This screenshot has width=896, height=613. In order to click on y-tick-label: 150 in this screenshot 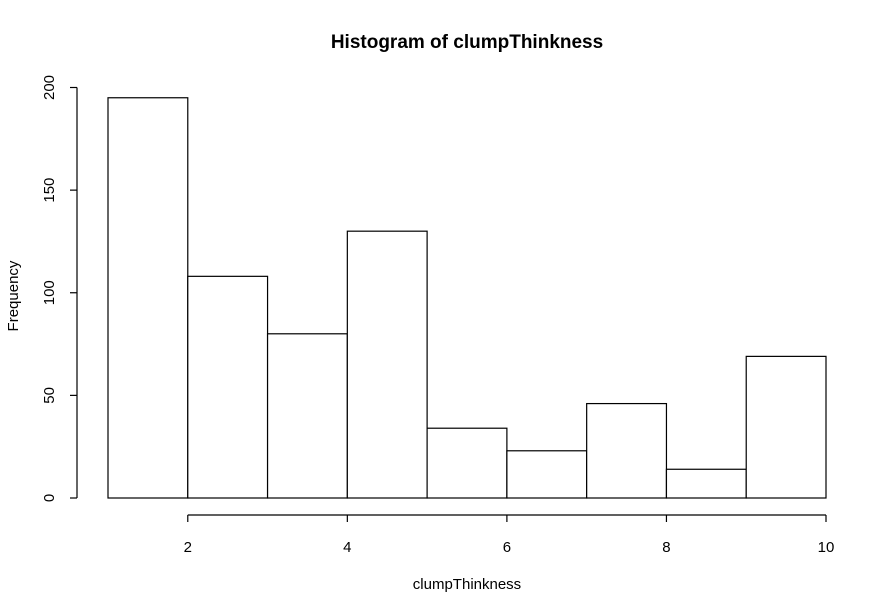, I will do `click(49, 190)`.